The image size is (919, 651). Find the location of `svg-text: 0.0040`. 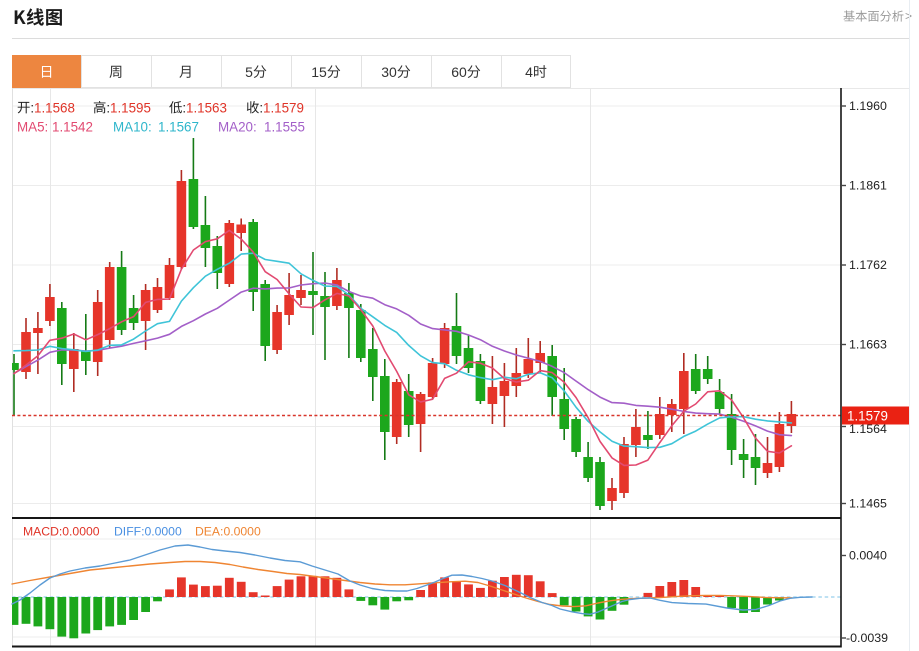

svg-text: 0.0040 is located at coordinates (868, 556).